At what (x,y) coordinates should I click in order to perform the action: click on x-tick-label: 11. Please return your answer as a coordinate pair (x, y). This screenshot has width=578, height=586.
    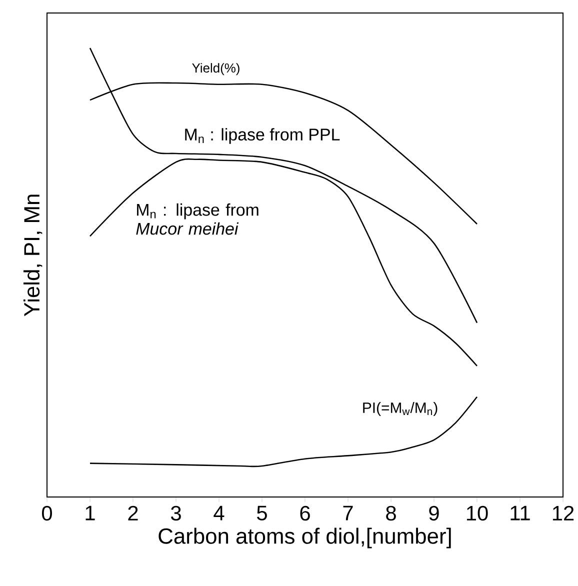
    Looking at the image, I should click on (520, 513).